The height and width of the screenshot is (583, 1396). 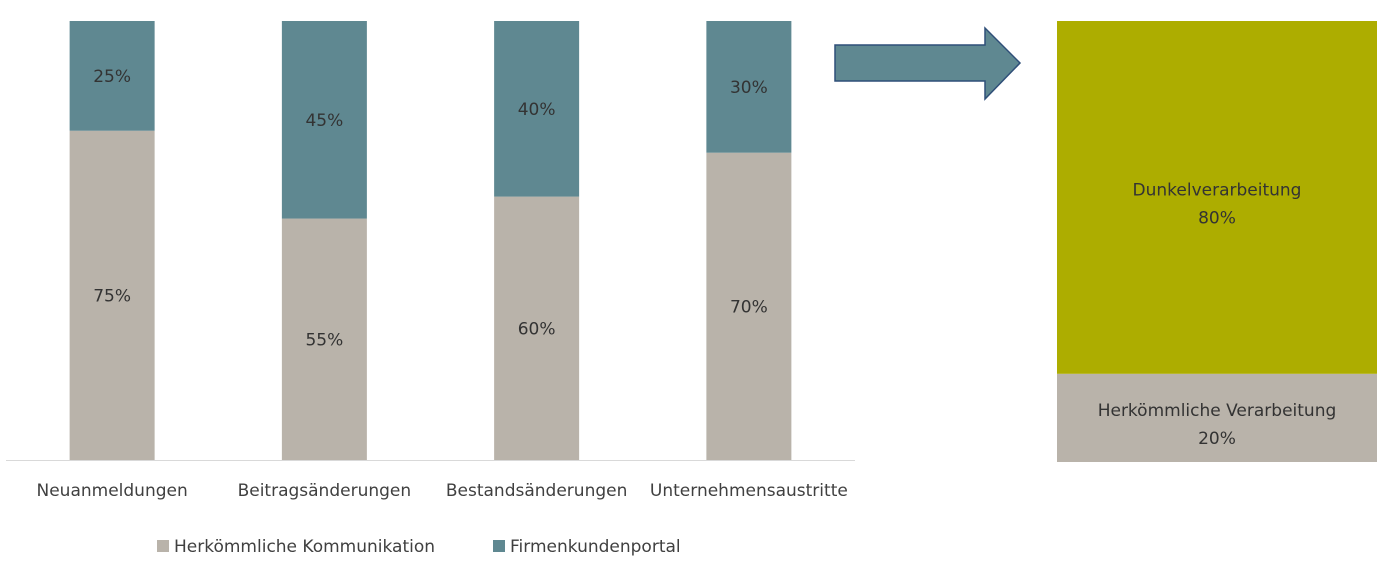 I want to click on bar-firmenkundenportal-unternehmensaustritte, so click(x=749, y=87).